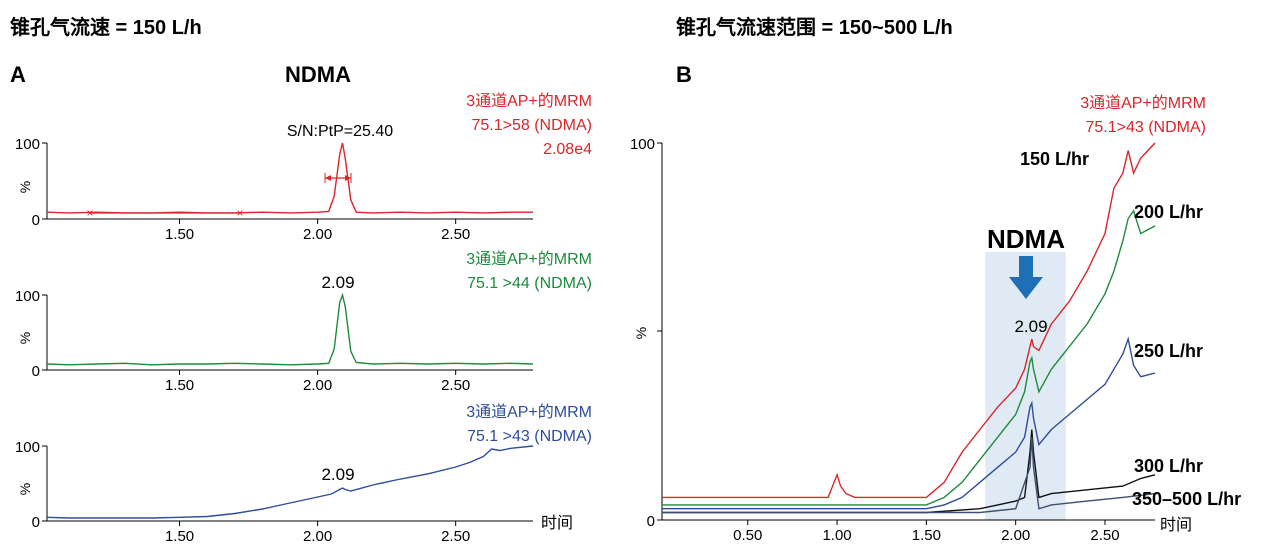 Image resolution: width=1286 pixels, height=551 pixels. I want to click on a1-xtick-label-2: 2.50, so click(455, 234).